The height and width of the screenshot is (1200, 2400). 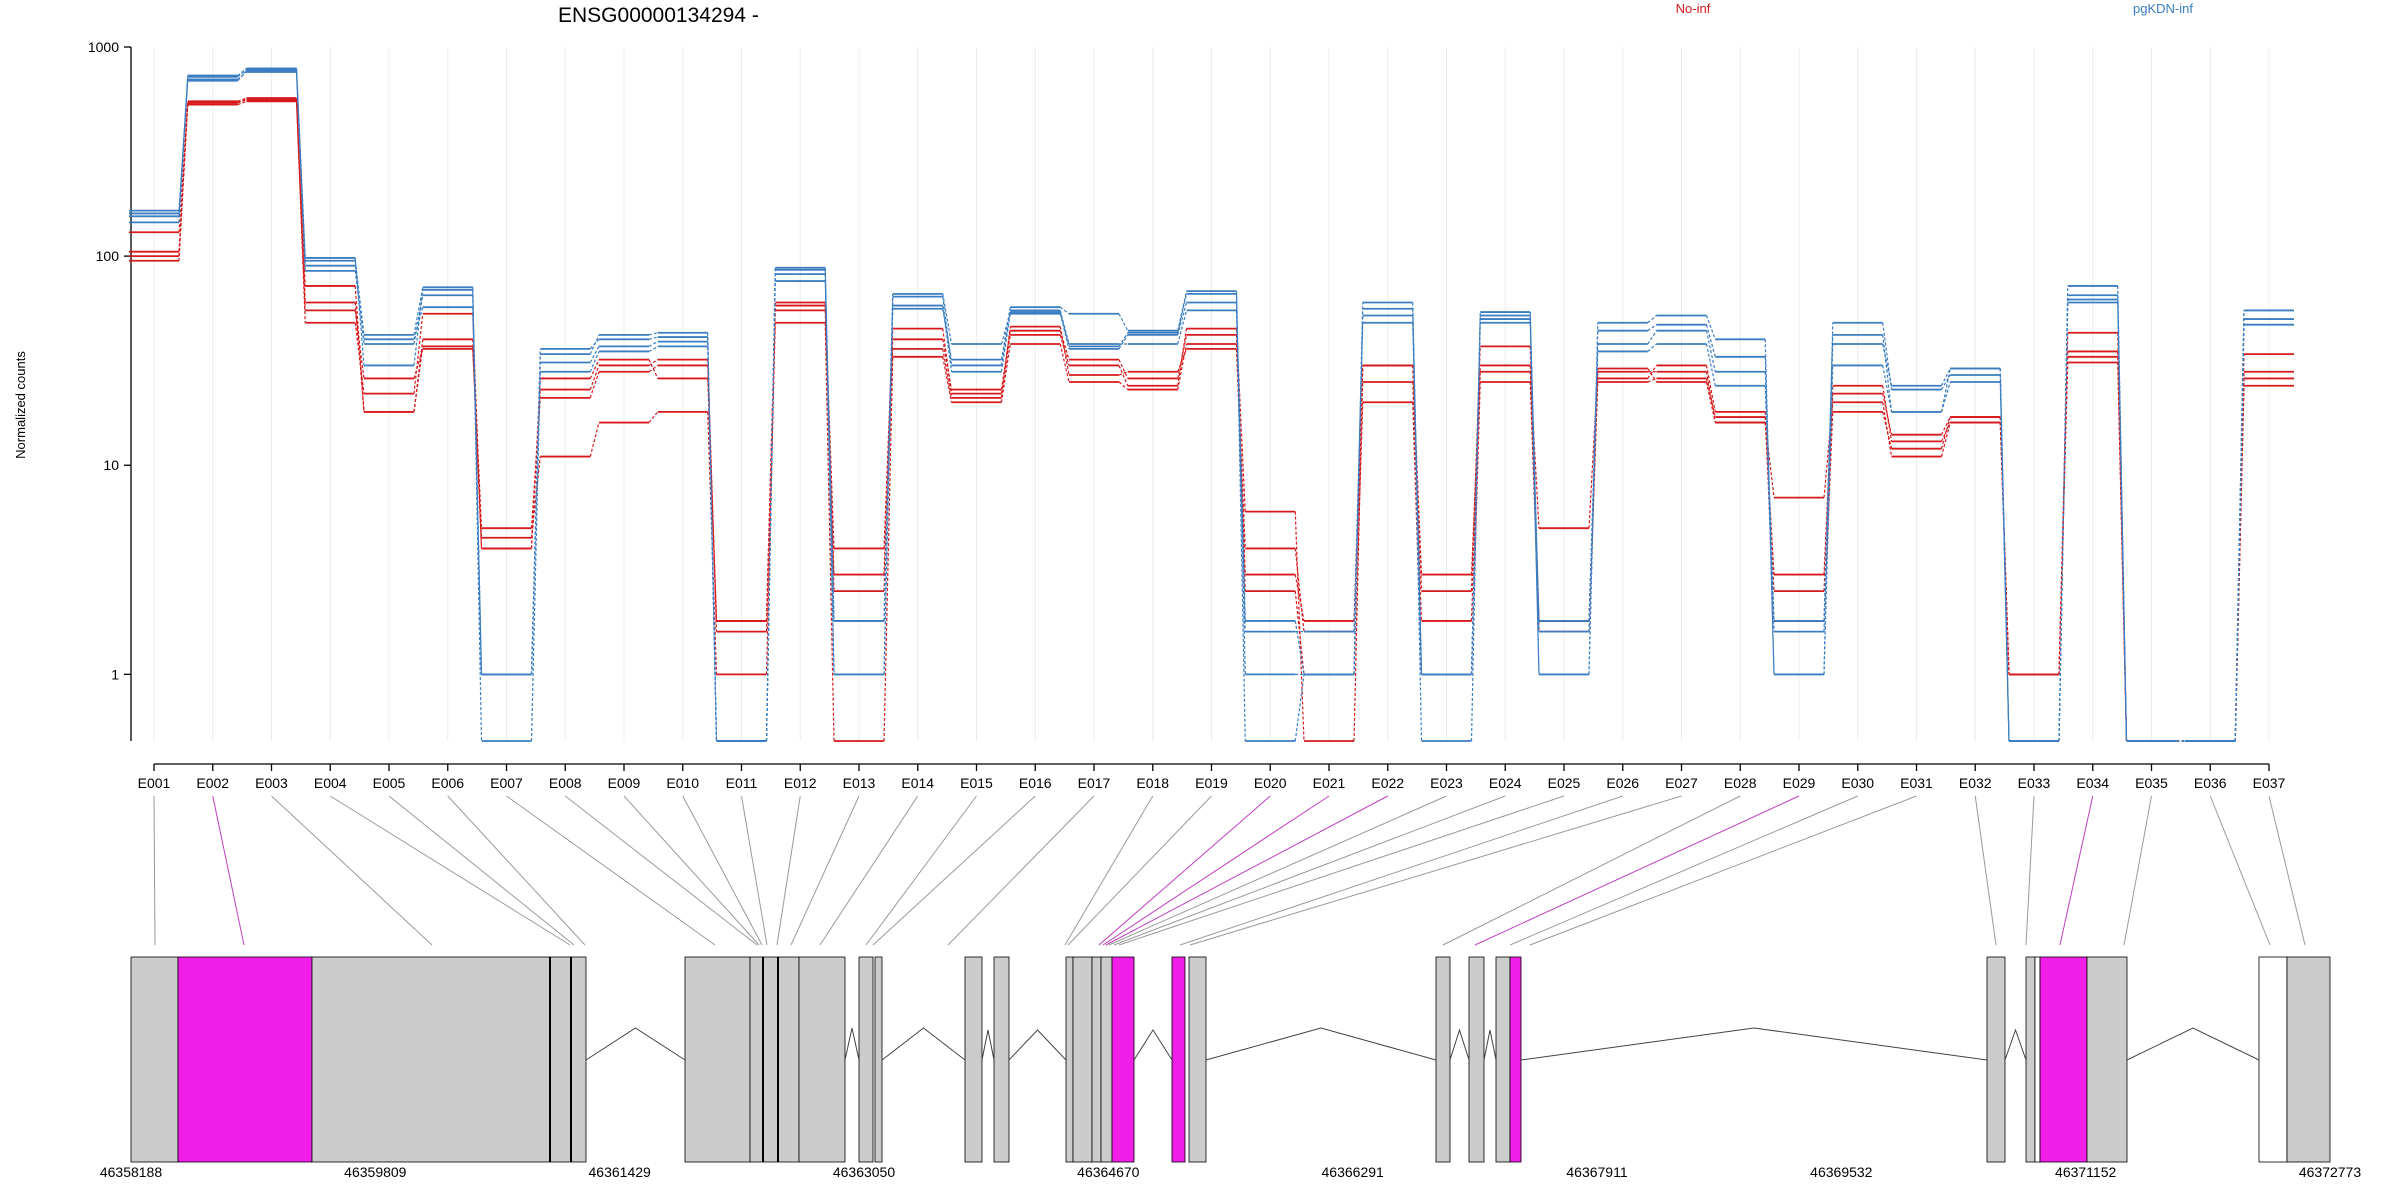 What do you see at coordinates (1681, 783) in the screenshot?
I see `x-tick-label: E027` at bounding box center [1681, 783].